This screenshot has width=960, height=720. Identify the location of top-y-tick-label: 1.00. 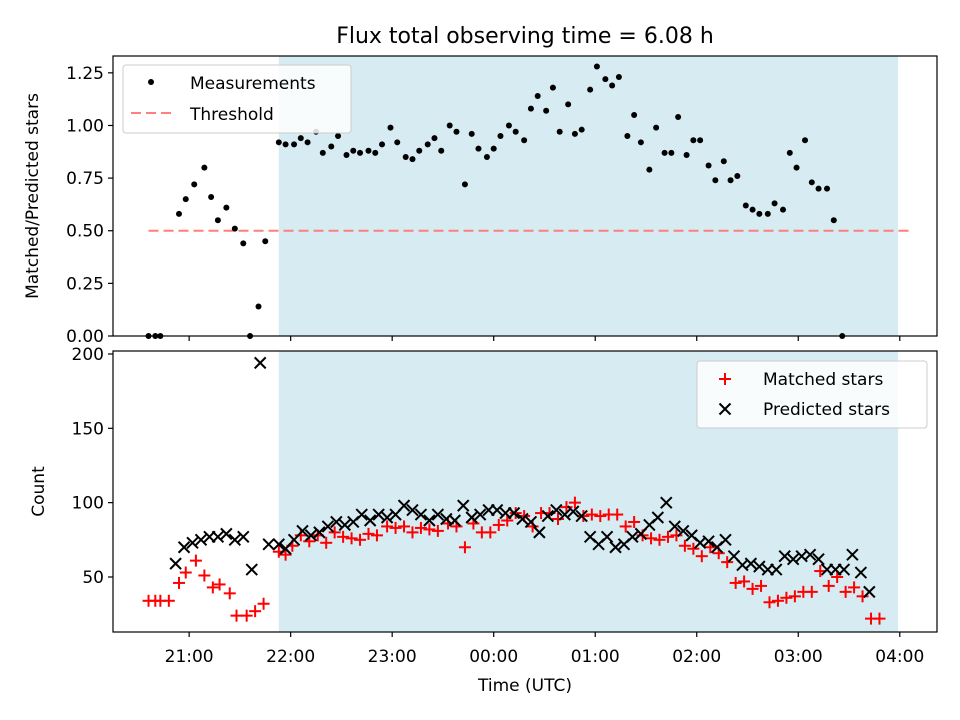
(85, 126).